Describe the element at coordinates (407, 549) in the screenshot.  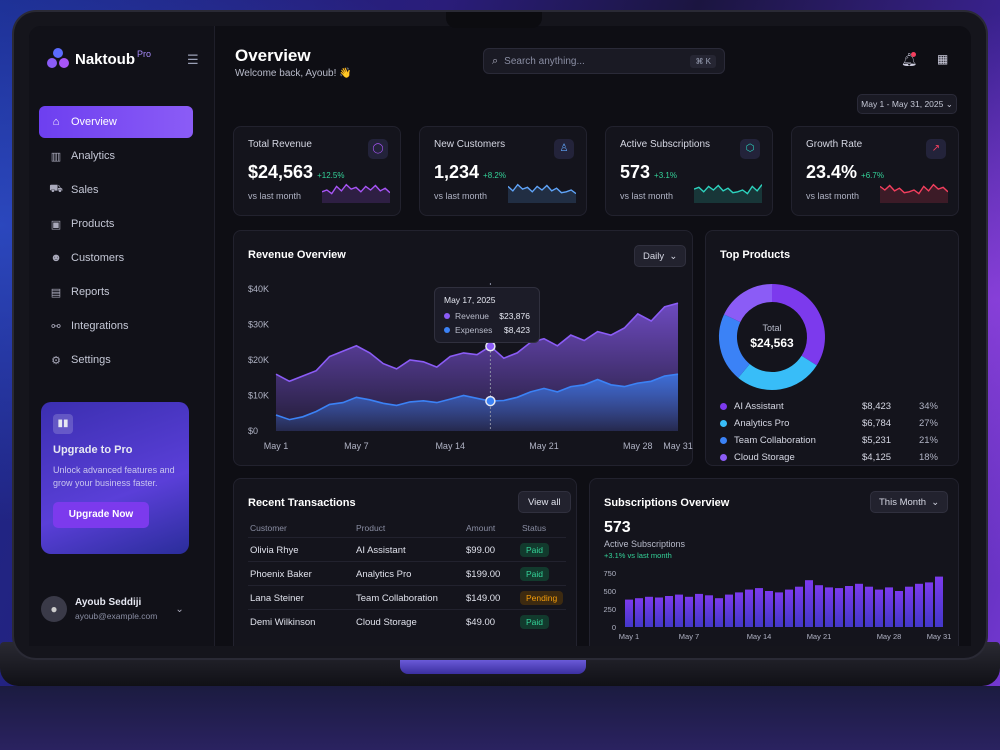
I see `table-row: Olivia Rhye AI Assistant $99.00 Paid` at that location.